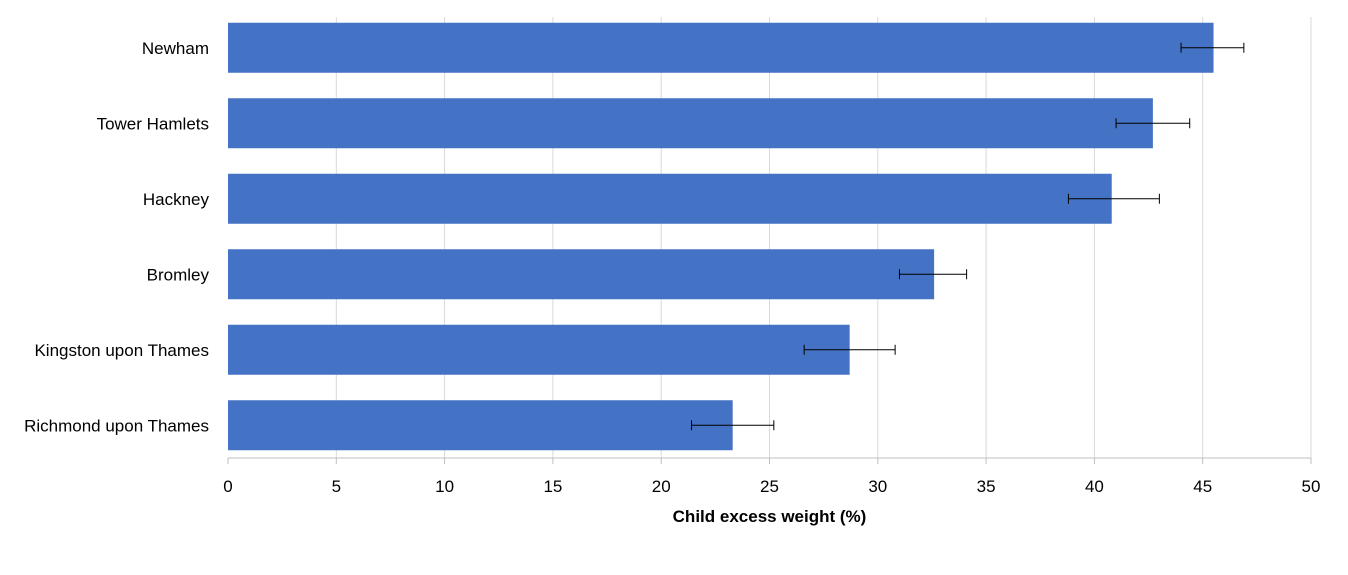 Image resolution: width=1348 pixels, height=575 pixels. Describe the element at coordinates (877, 486) in the screenshot. I see `x-tick-label: 30` at that location.